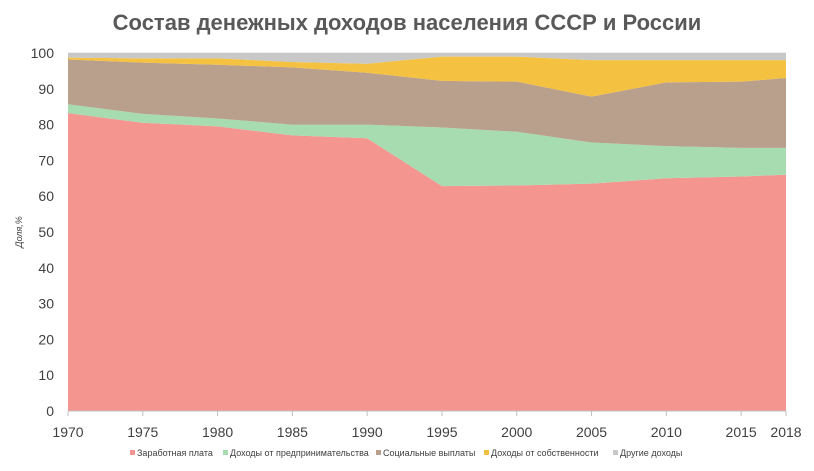 The image size is (814, 471). What do you see at coordinates (46, 375) in the screenshot?
I see `y-tick-label-10: 10` at bounding box center [46, 375].